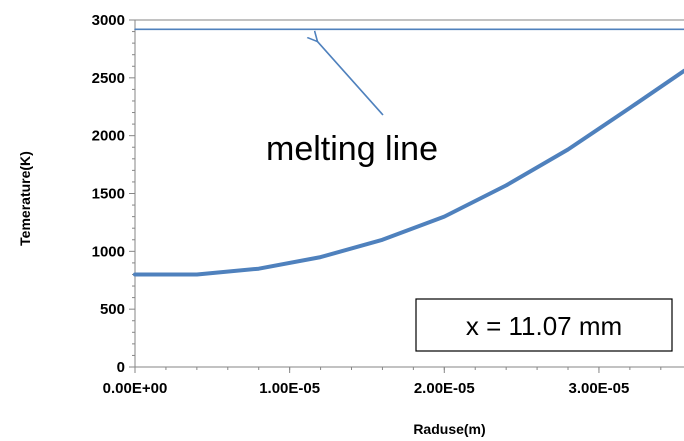 This screenshot has height=441, width=684. Describe the element at coordinates (112, 309) in the screenshot. I see `y-tick-label: 500` at that location.